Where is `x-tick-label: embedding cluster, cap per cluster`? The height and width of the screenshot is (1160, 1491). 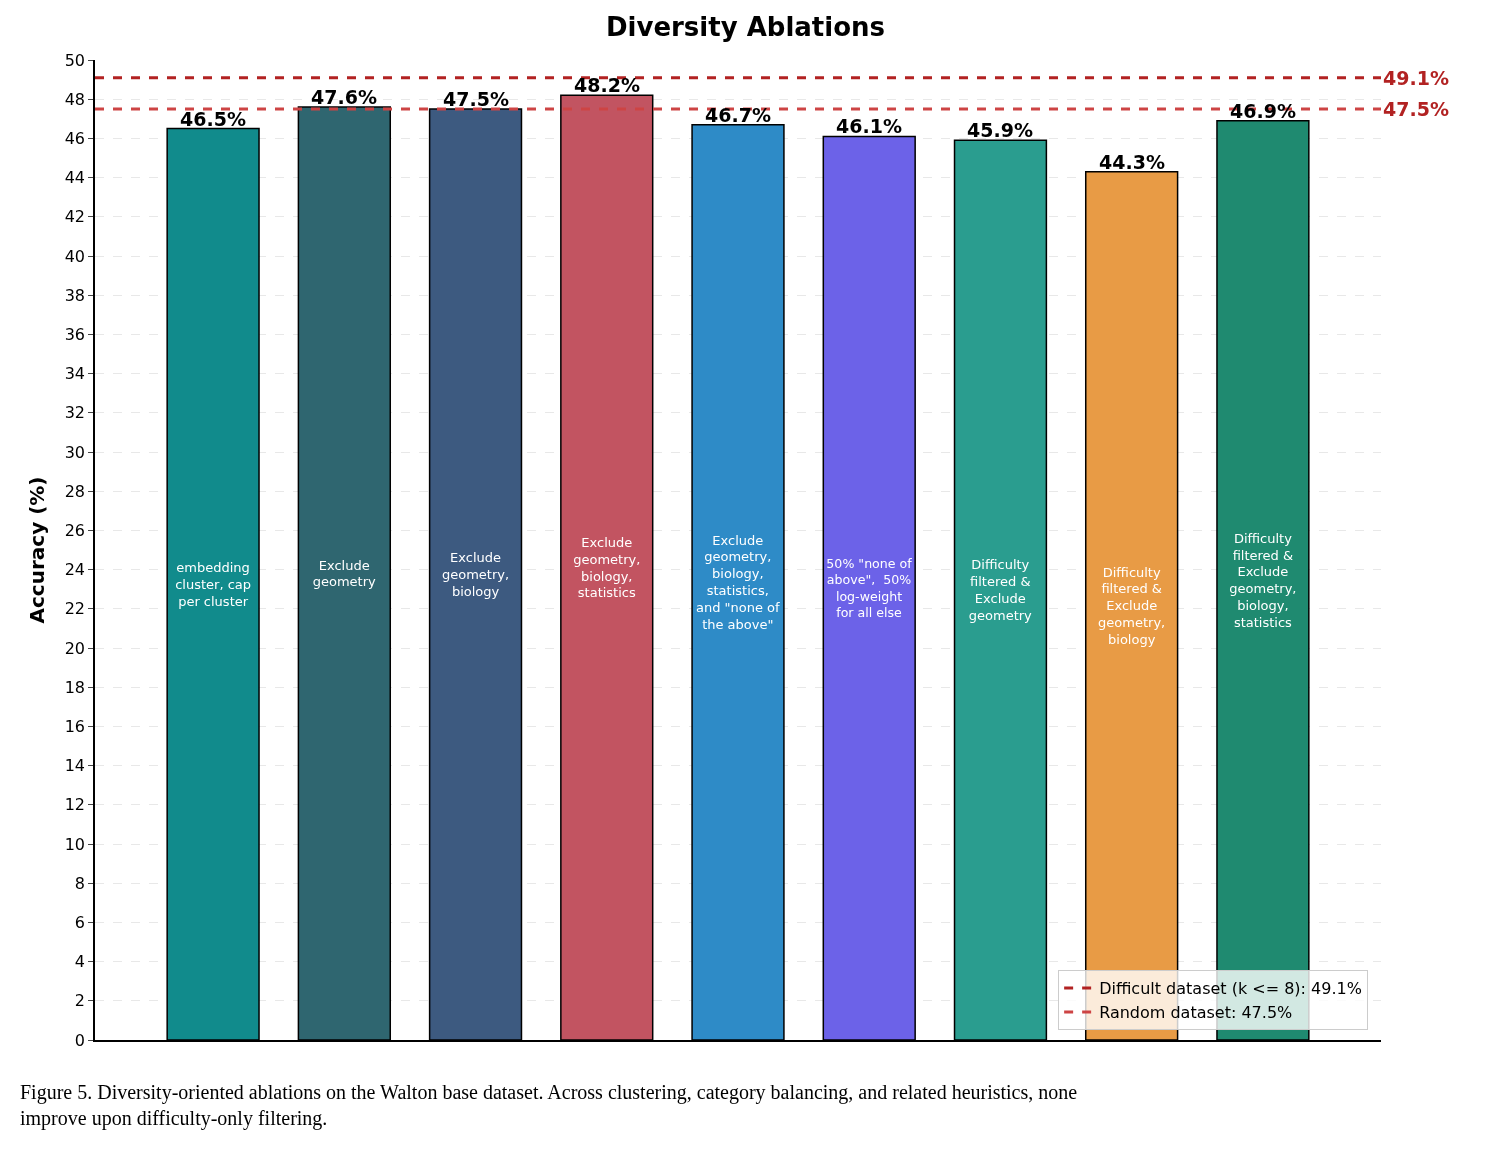 x-tick-label: embedding cluster, cap per cluster is located at coordinates (213, 584).